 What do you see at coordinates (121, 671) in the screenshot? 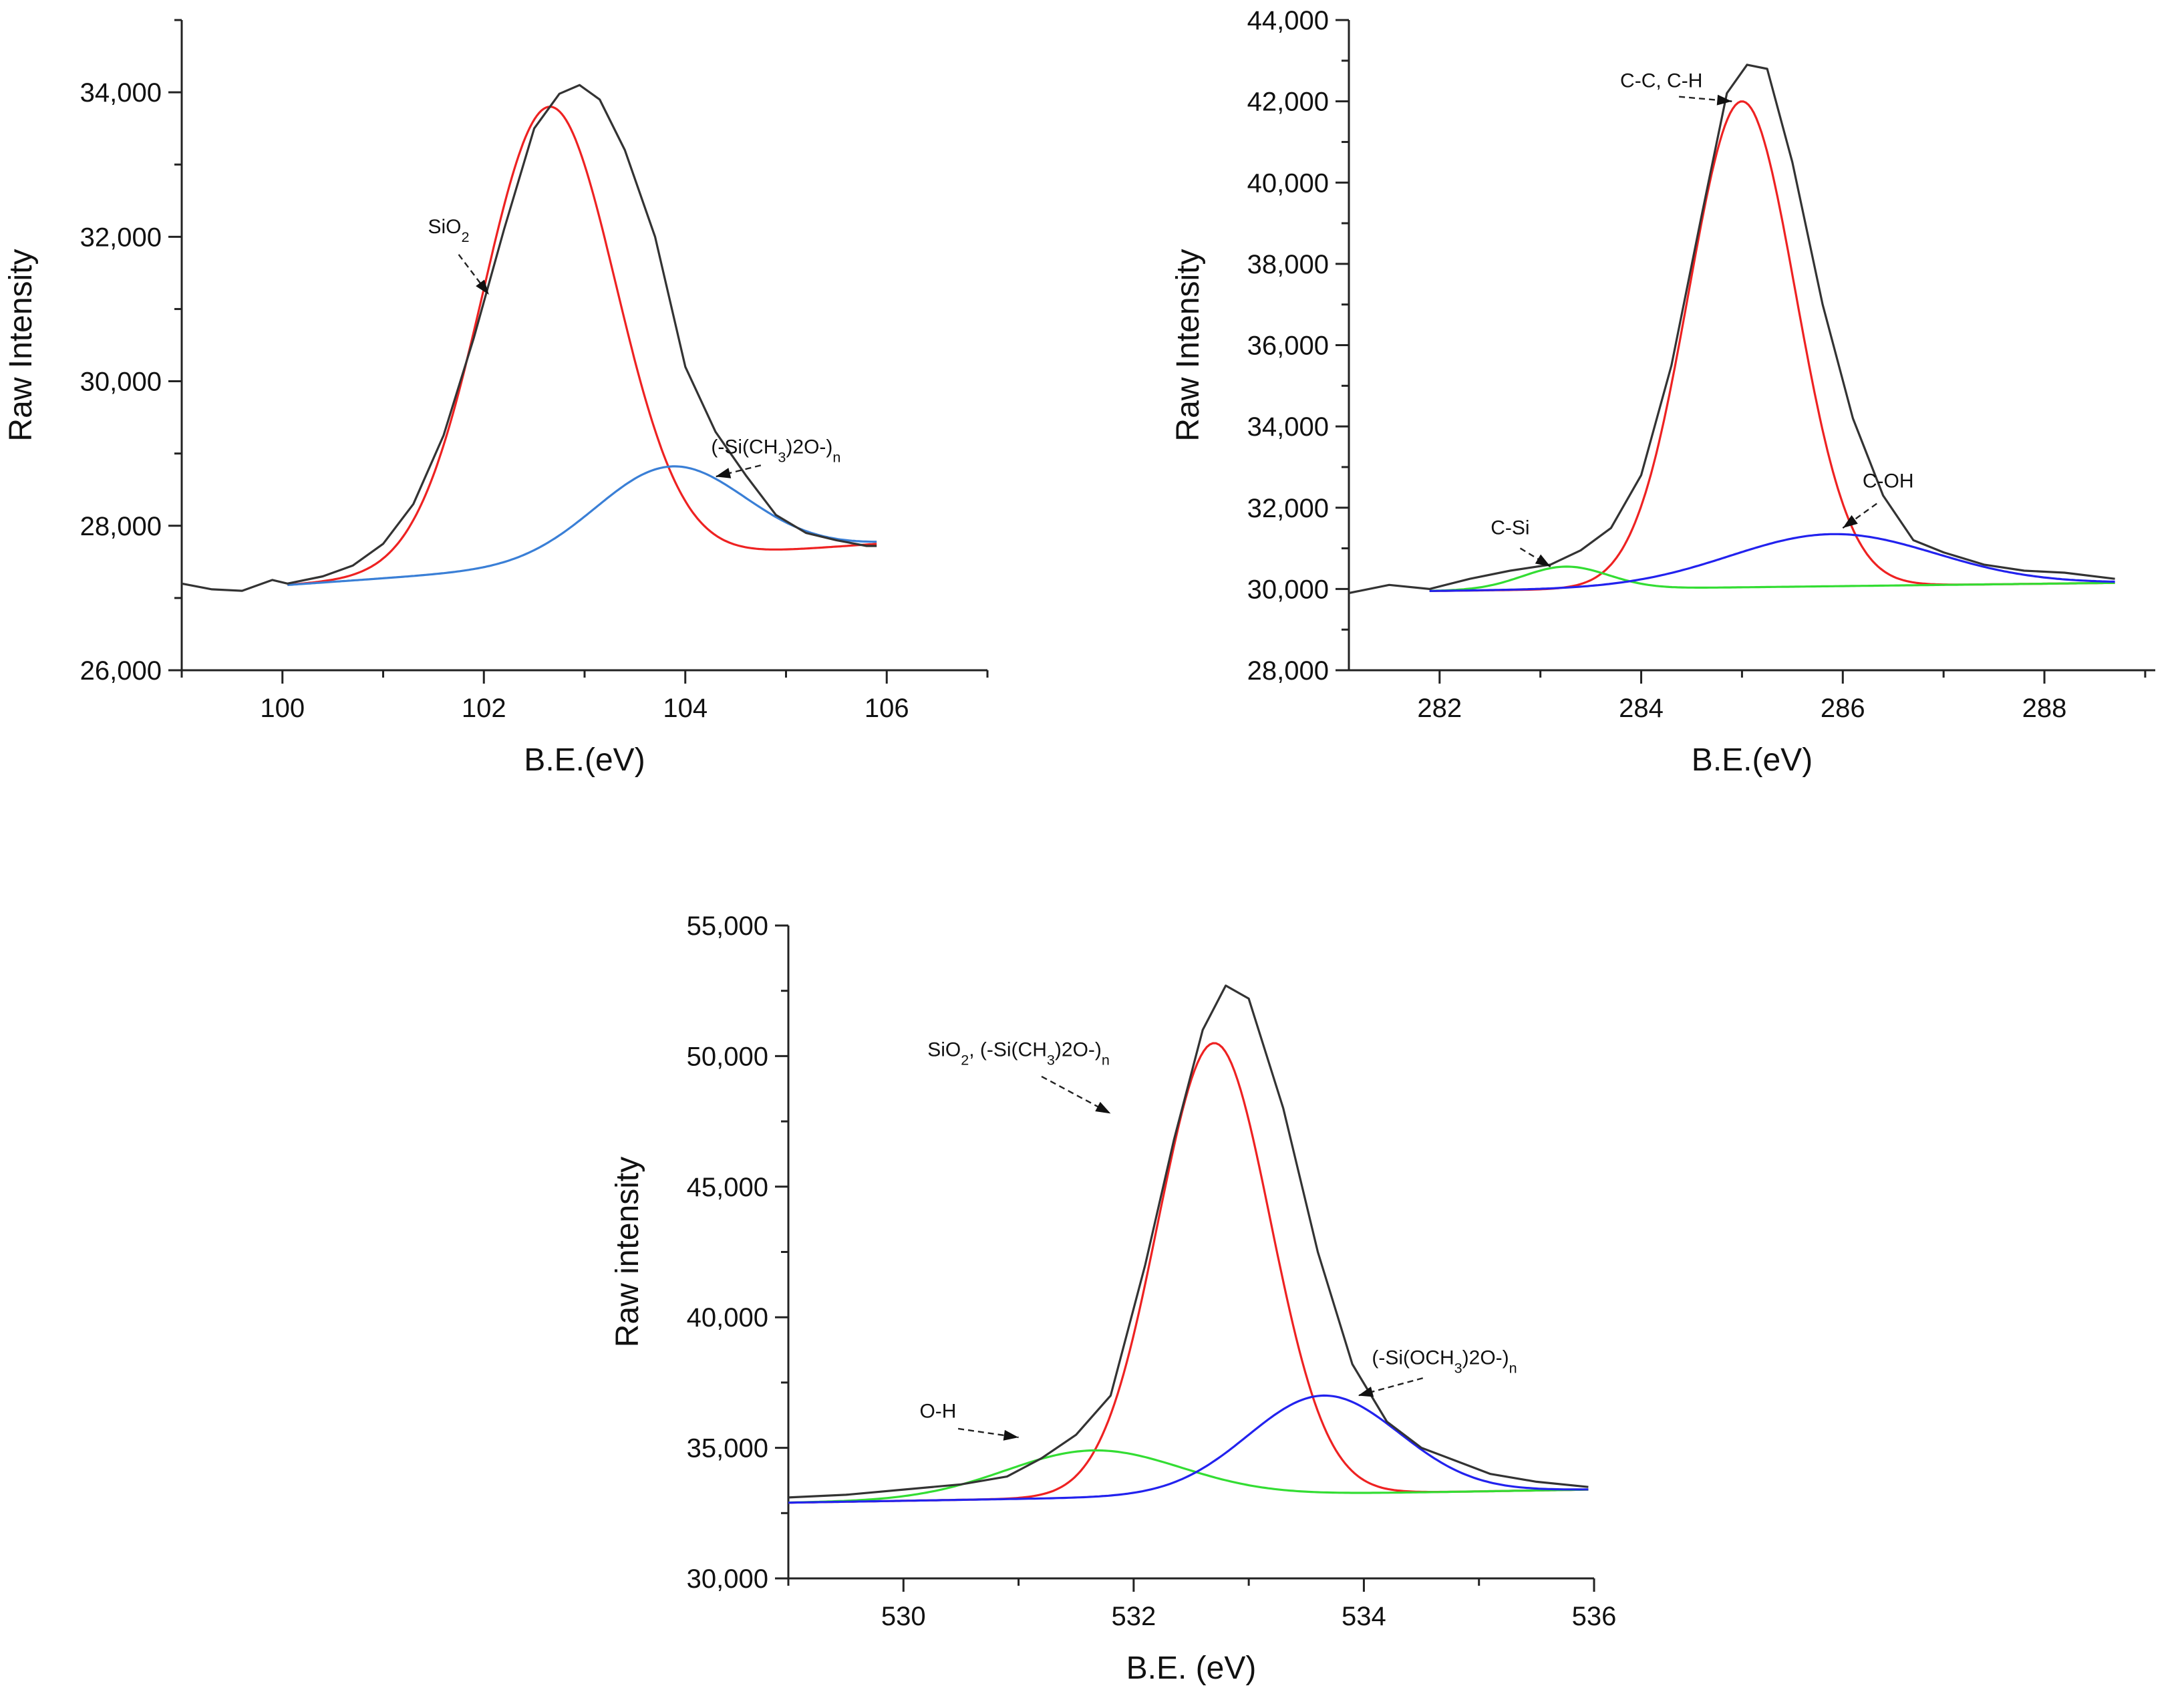
I see `y-tick-label: 26,000` at bounding box center [121, 671].